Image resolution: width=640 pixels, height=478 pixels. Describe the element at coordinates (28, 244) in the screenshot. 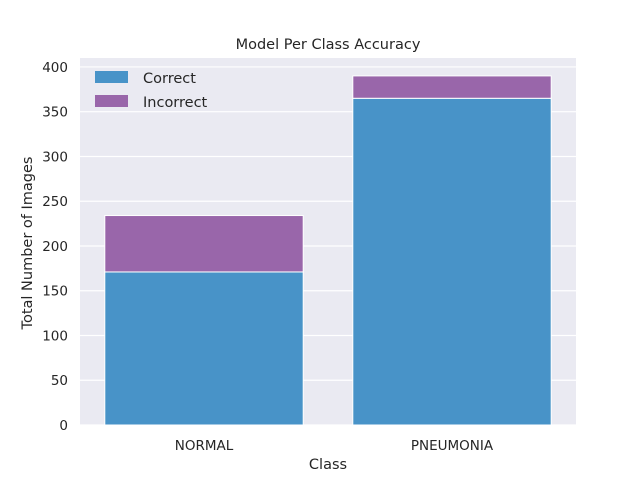

I see `y-axis-label: Total Number of Images` at that location.